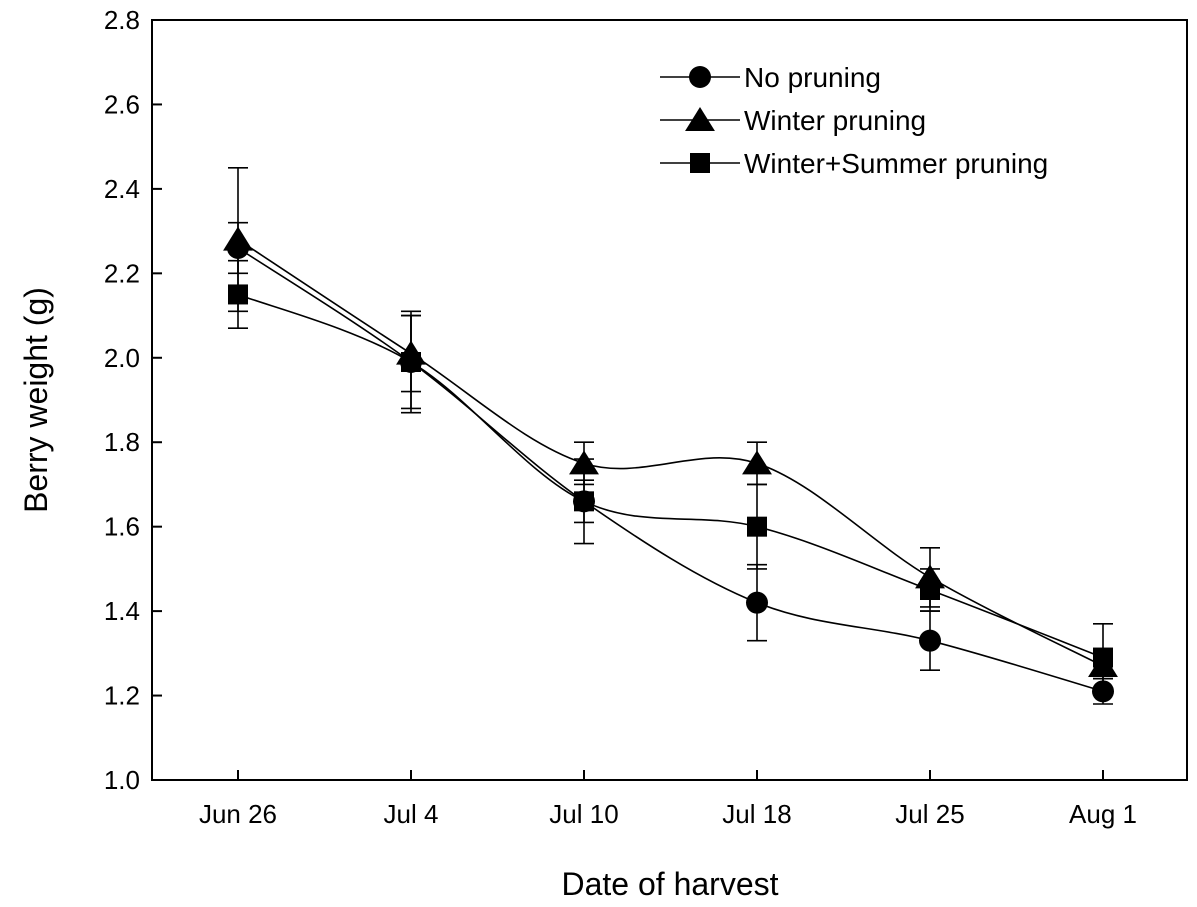 This screenshot has height=907, width=1197. Describe the element at coordinates (122, 273) in the screenshot. I see `y-tick-label-6: 2.2` at that location.